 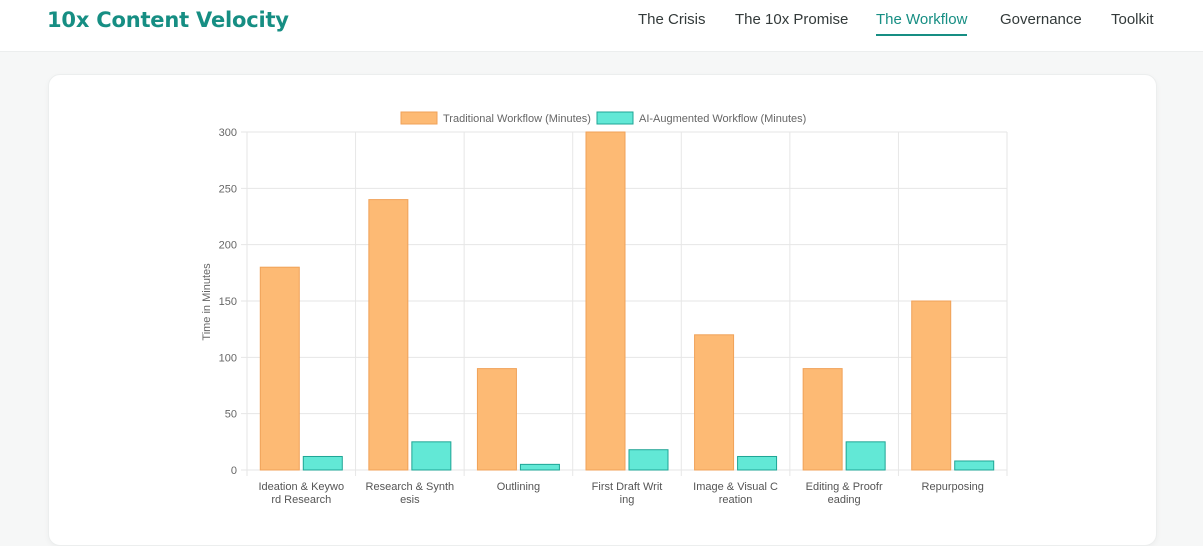 I want to click on nav-item-promise: The 10x Promise, so click(x=792, y=19).